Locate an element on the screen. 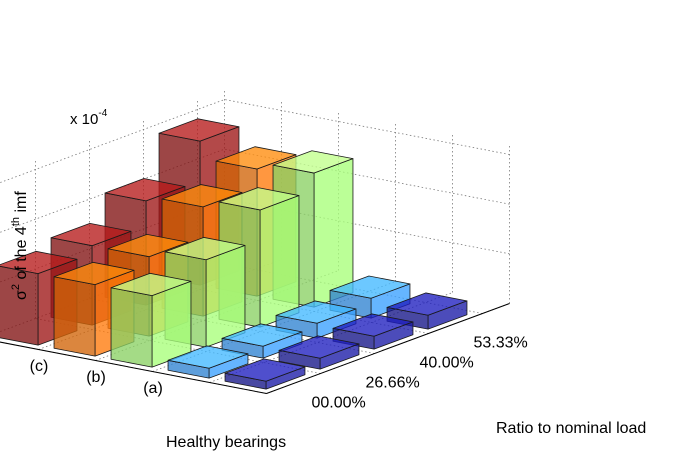  condition-tick-label: (a) is located at coordinates (153, 388).